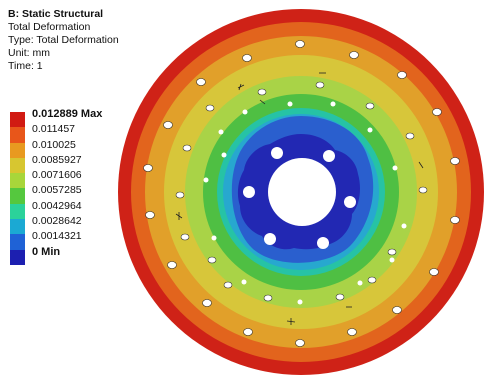 The width and height of the screenshot is (486, 378). What do you see at coordinates (46, 251) in the screenshot?
I see `legend-label: 0 Min` at bounding box center [46, 251].